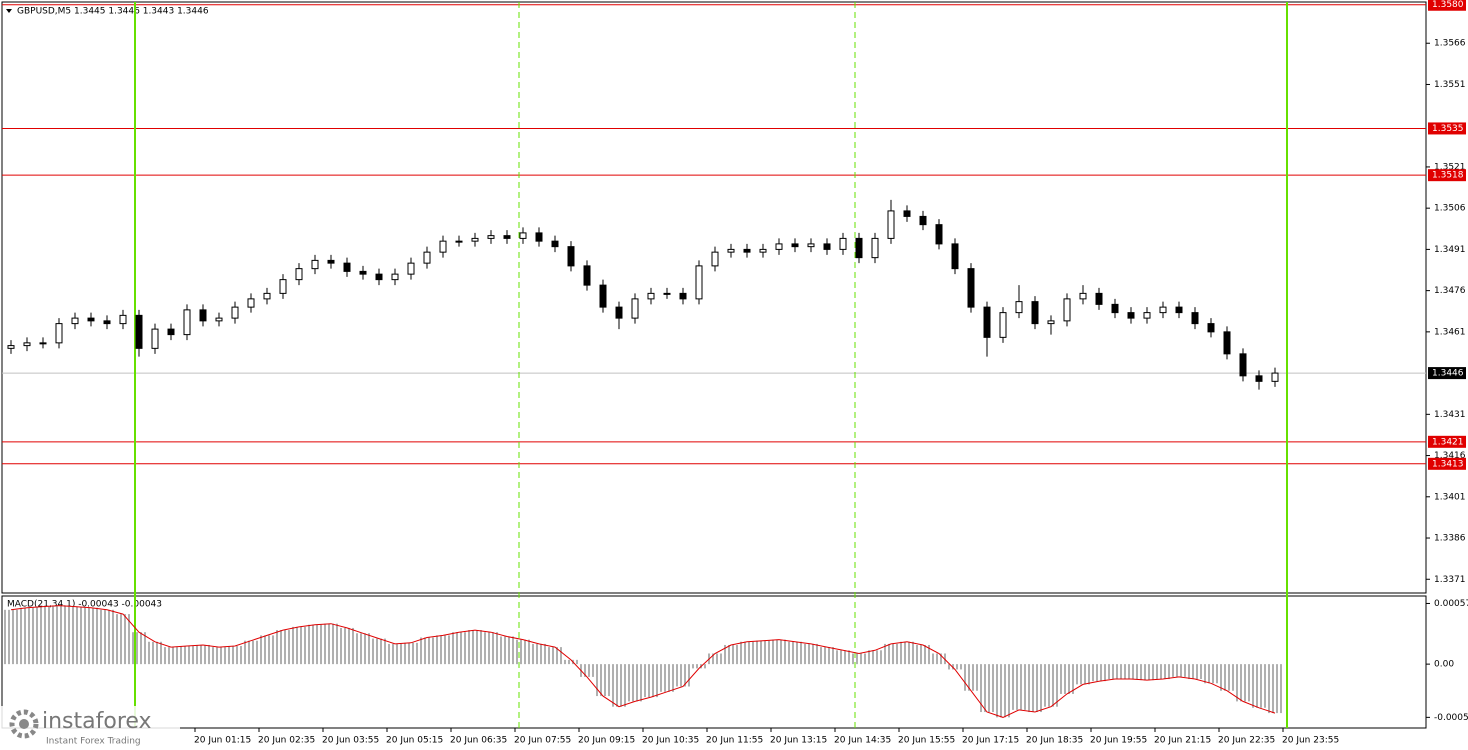  Describe the element at coordinates (1310, 741) in the screenshot. I see `x-tick-label: 20 Jun 23:55` at that location.